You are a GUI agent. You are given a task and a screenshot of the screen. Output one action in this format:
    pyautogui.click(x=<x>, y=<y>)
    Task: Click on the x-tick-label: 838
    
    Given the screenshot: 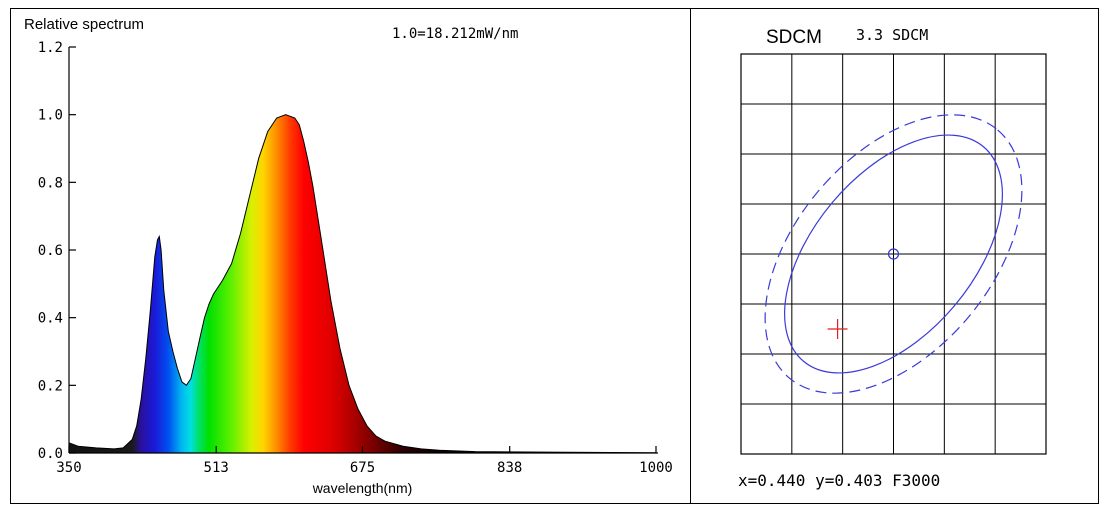 What is the action you would take?
    pyautogui.click(x=509, y=468)
    